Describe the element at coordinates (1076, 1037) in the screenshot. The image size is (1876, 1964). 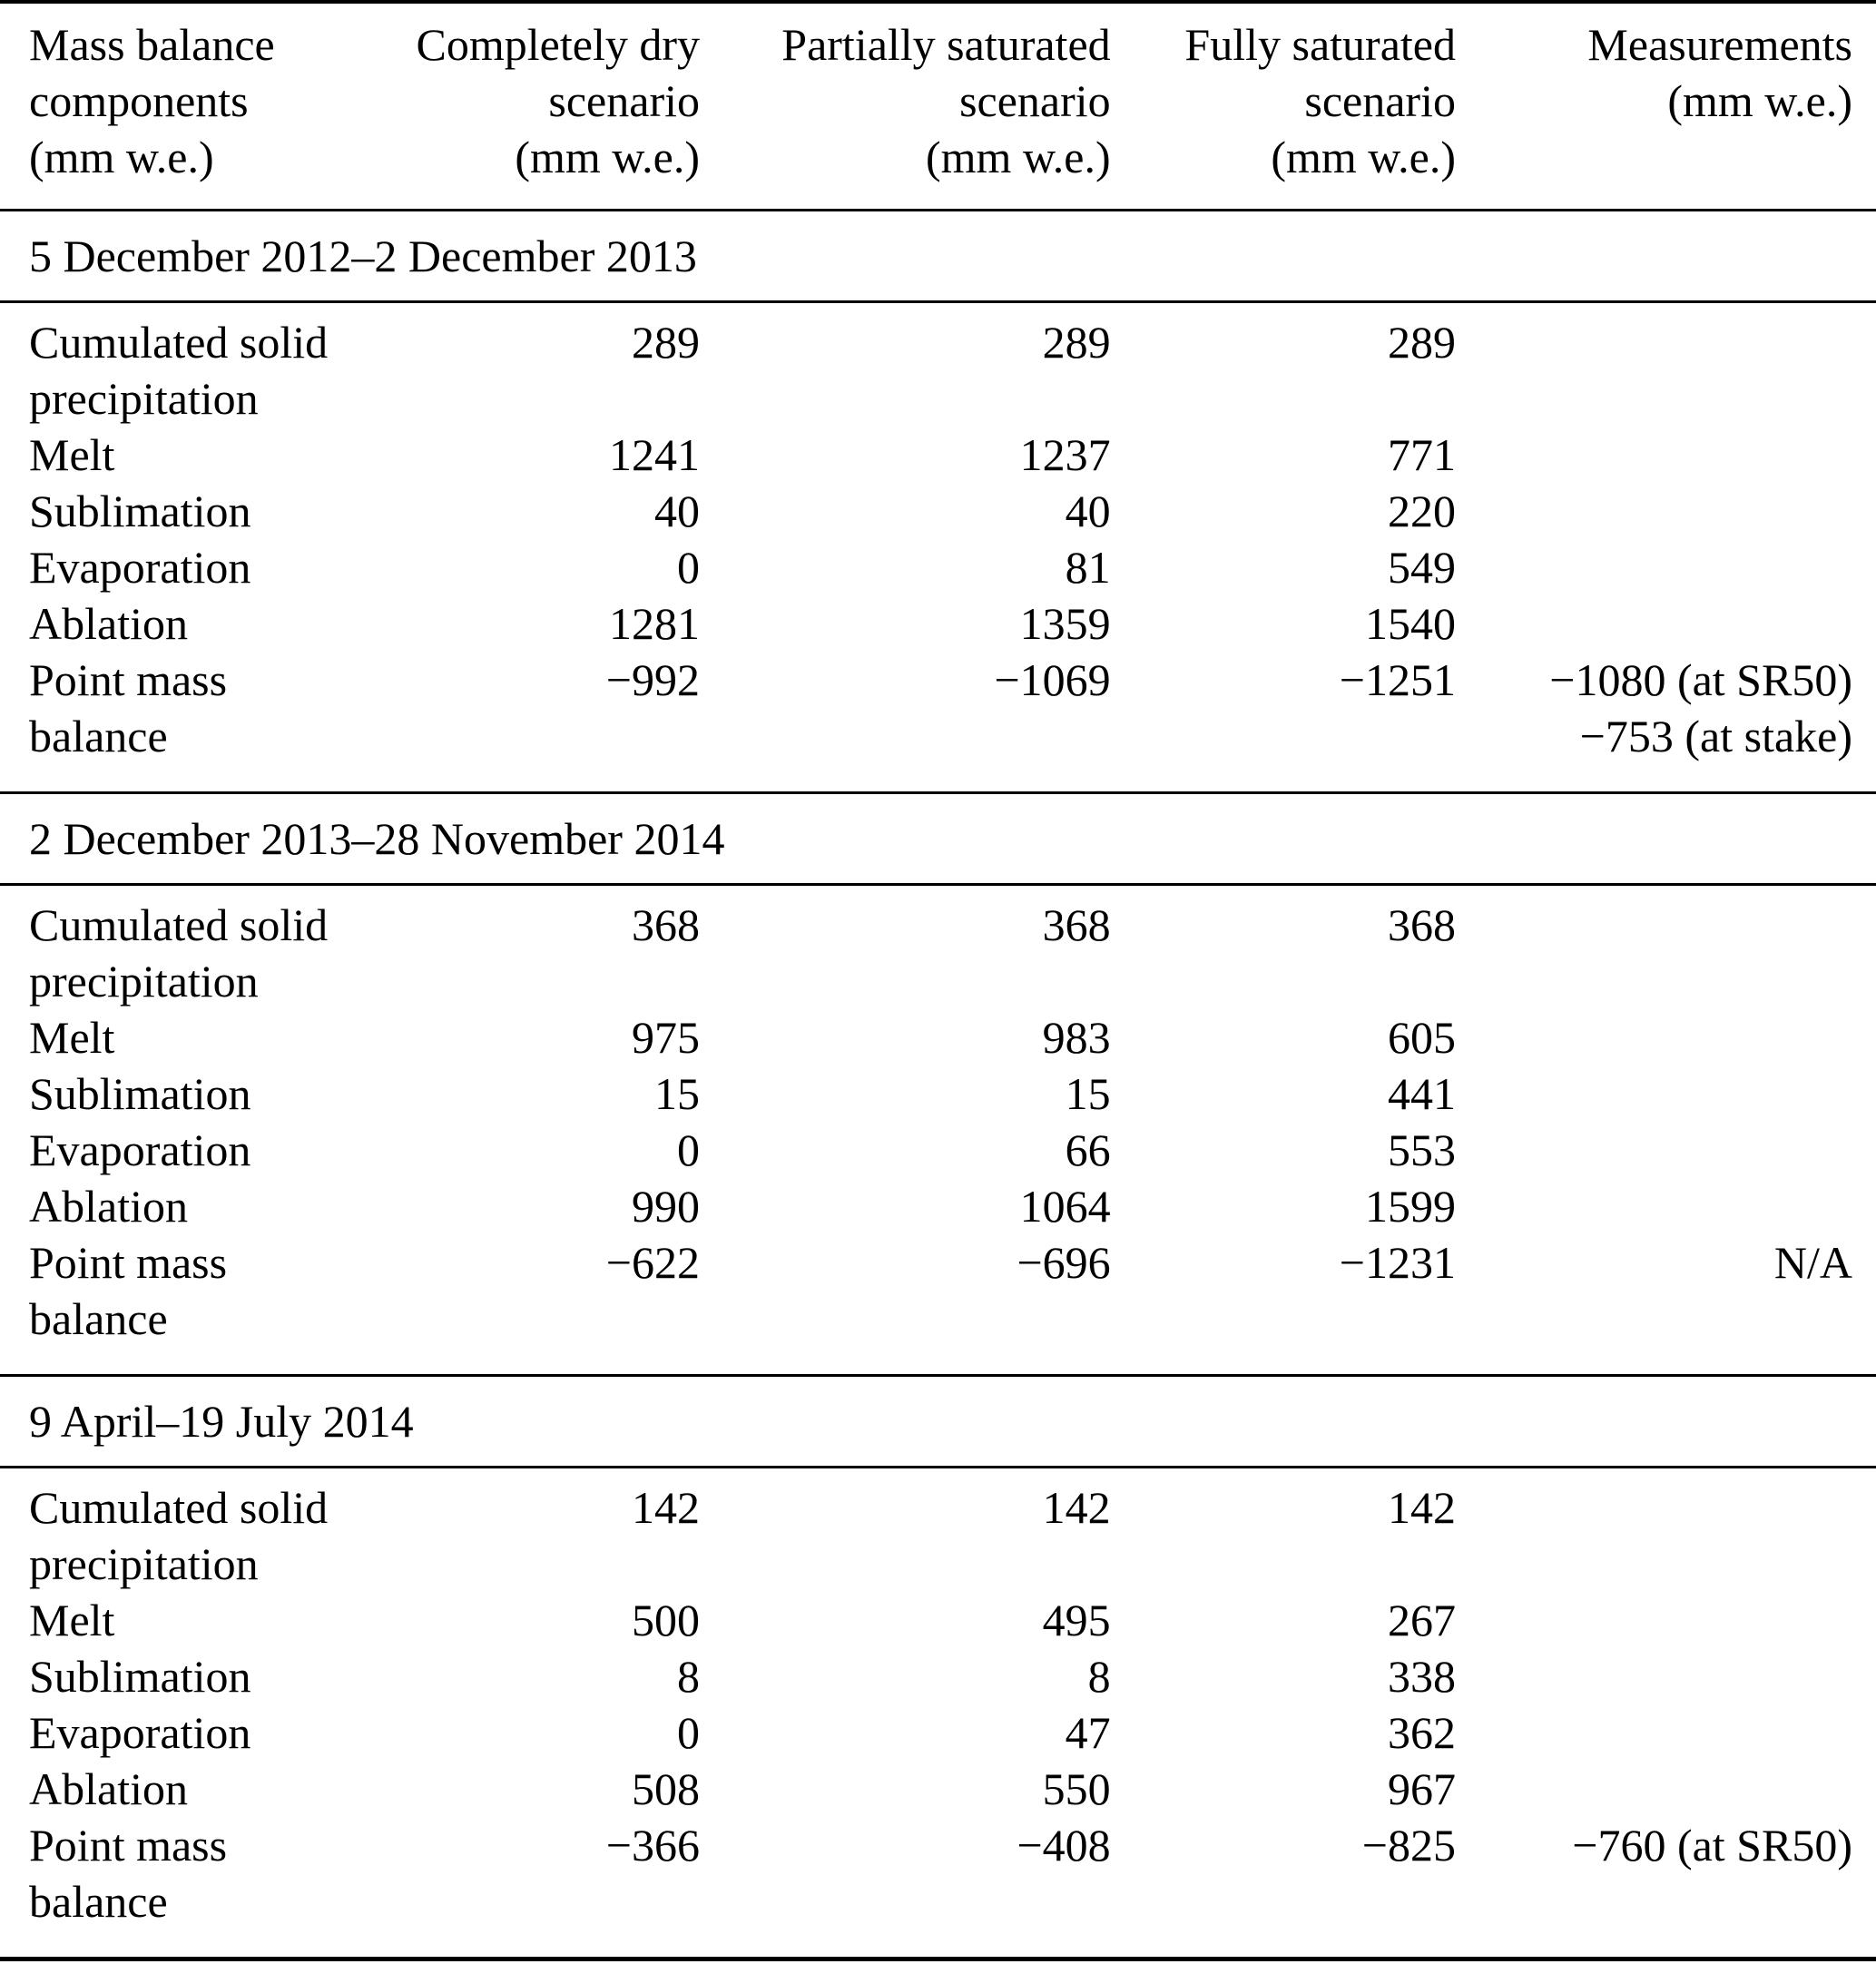
I see `cell-value: 983` at that location.